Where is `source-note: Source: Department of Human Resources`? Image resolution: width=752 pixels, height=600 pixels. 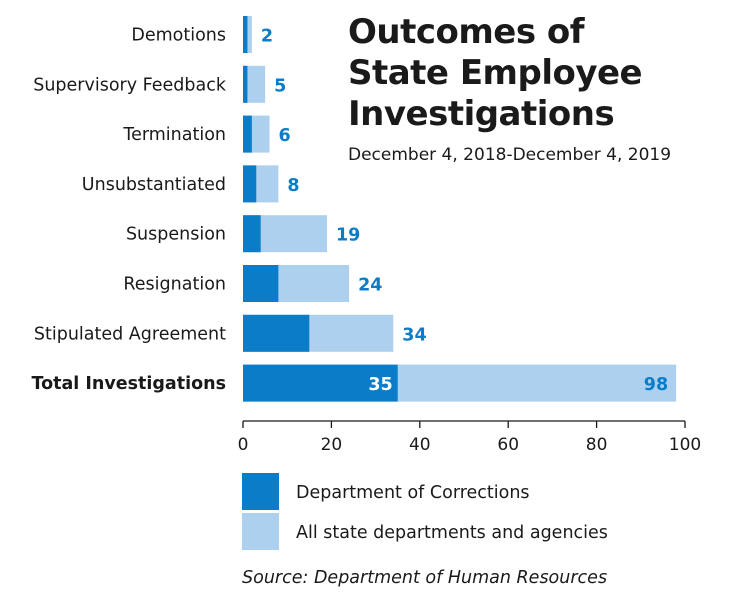
source-note: Source: Department of Human Resources is located at coordinates (425, 578).